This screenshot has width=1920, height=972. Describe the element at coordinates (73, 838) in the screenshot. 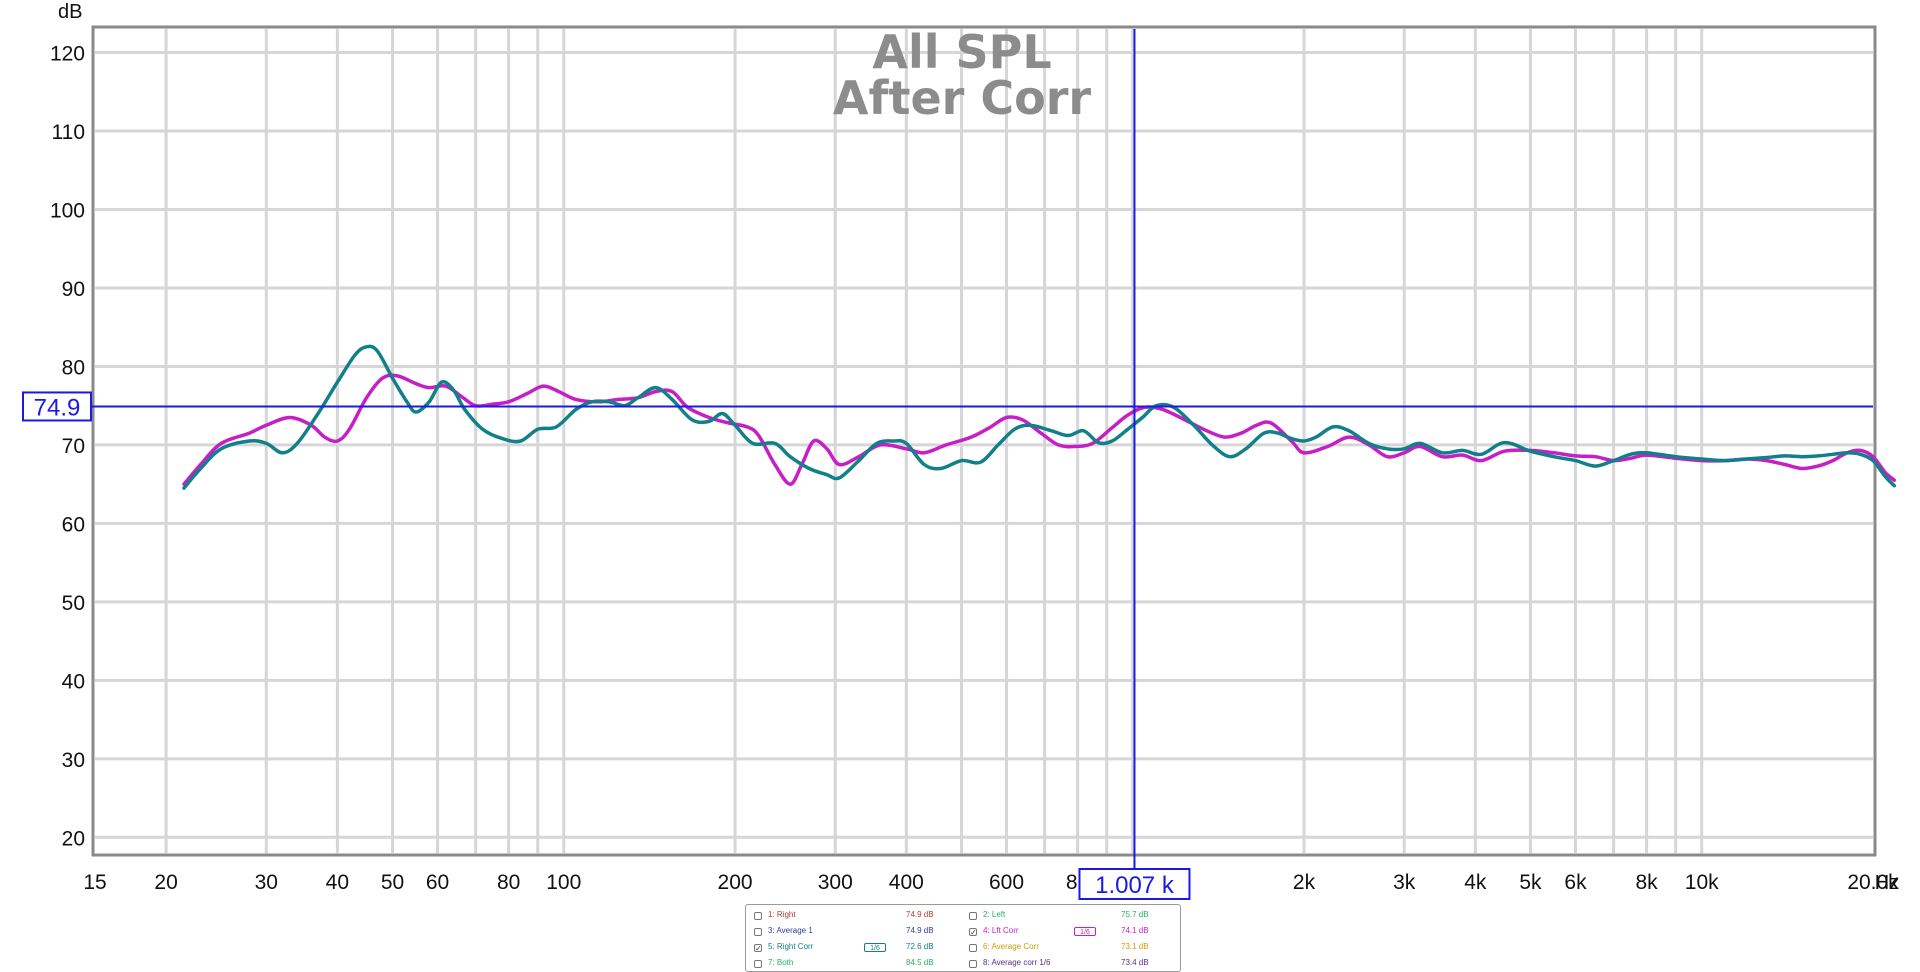

I see `y-tick-label: 20` at that location.